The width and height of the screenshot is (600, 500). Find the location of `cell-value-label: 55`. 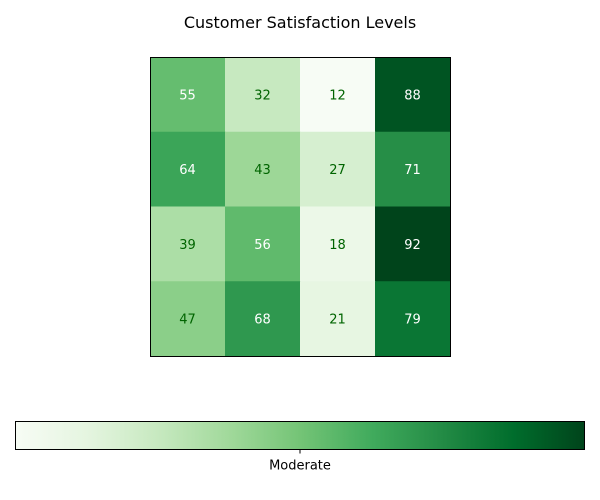

cell-value-label: 55 is located at coordinates (187, 95).